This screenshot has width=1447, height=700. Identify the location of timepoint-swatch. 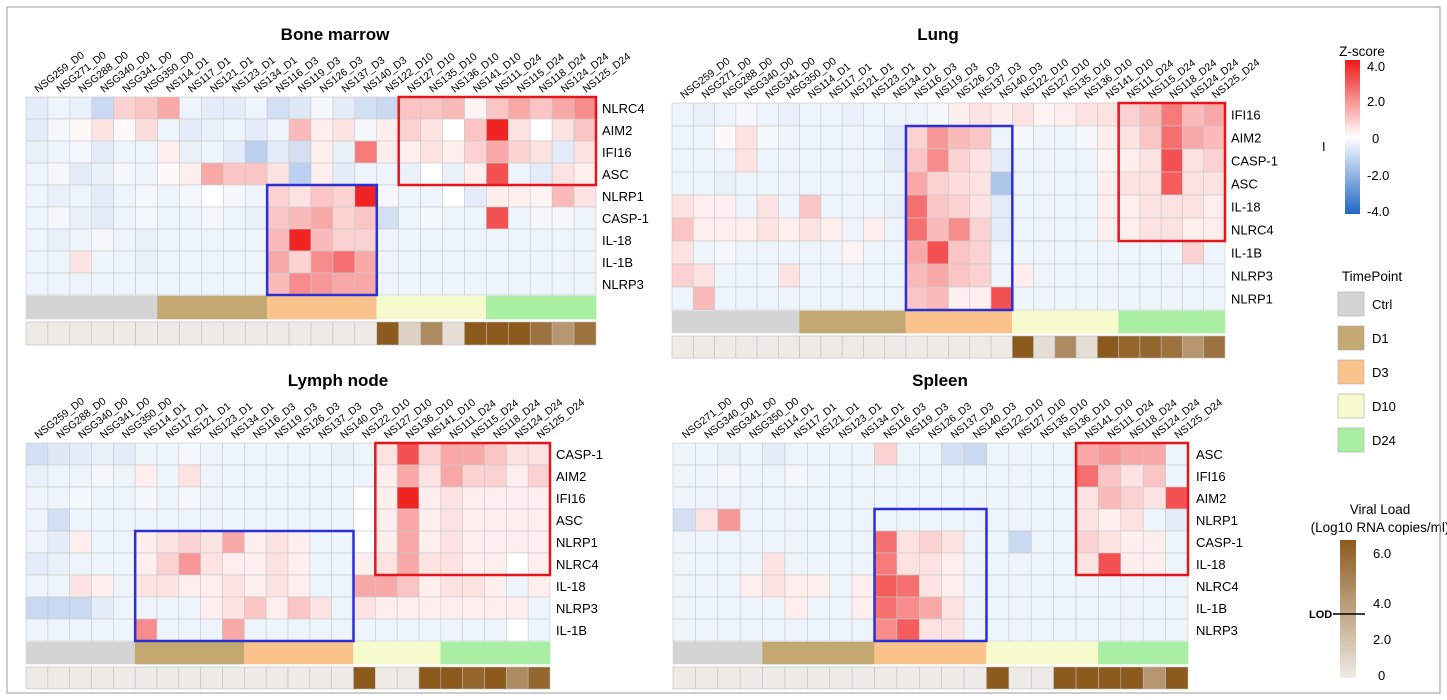
(1351, 406).